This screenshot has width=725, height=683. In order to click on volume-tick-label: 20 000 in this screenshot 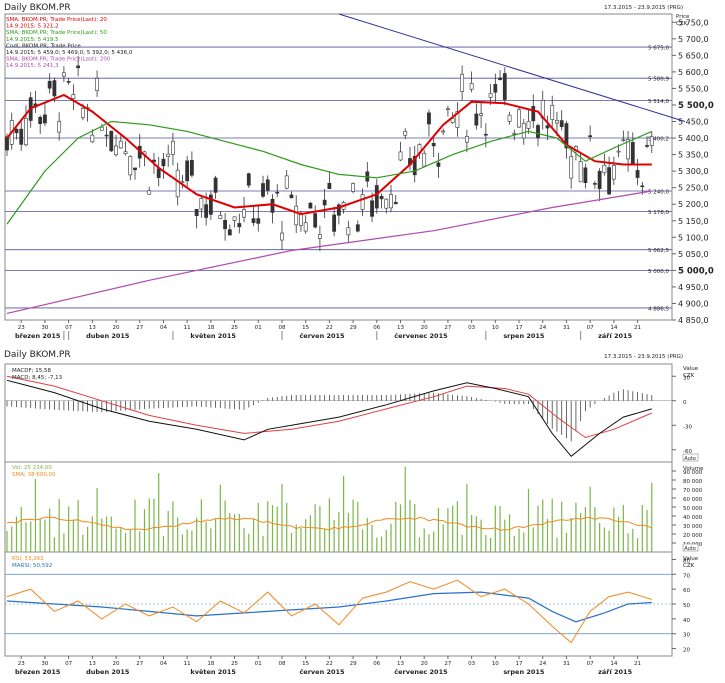, I will do `click(693, 536)`.